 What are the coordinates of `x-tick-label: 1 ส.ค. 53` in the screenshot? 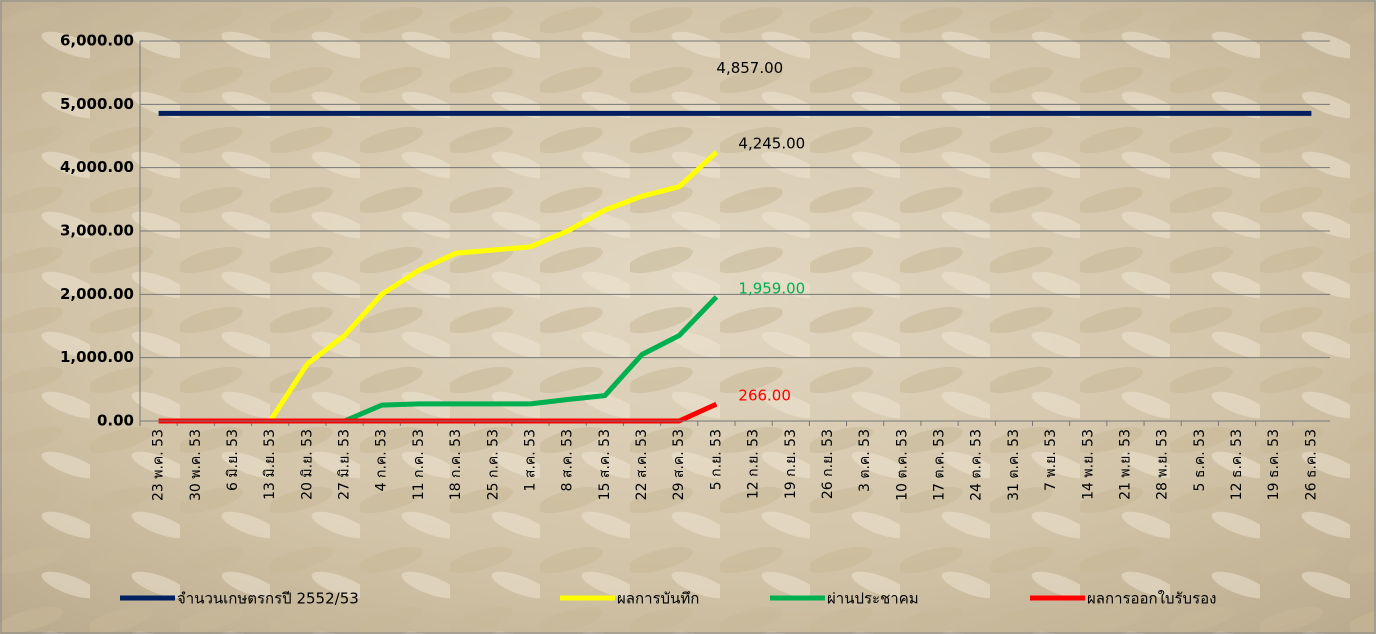 It's located at (530, 460).